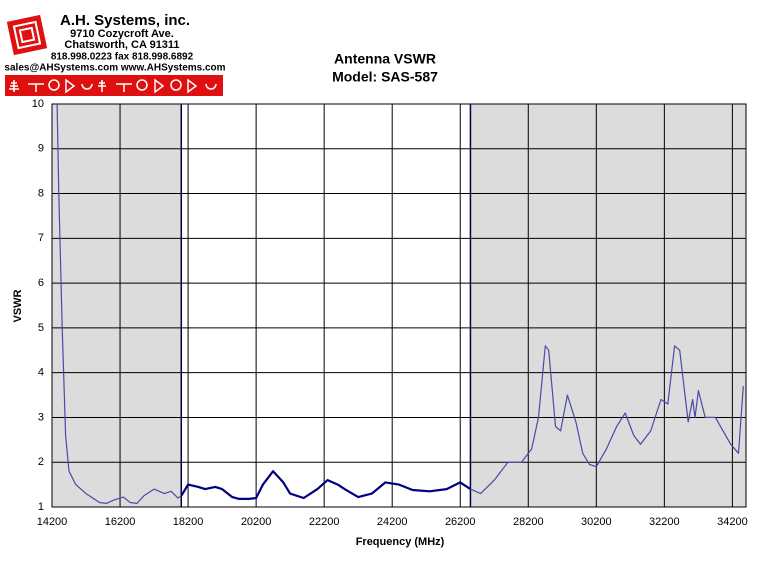 The image size is (770, 574). I want to click on x-tick-label: 28200, so click(528, 522).